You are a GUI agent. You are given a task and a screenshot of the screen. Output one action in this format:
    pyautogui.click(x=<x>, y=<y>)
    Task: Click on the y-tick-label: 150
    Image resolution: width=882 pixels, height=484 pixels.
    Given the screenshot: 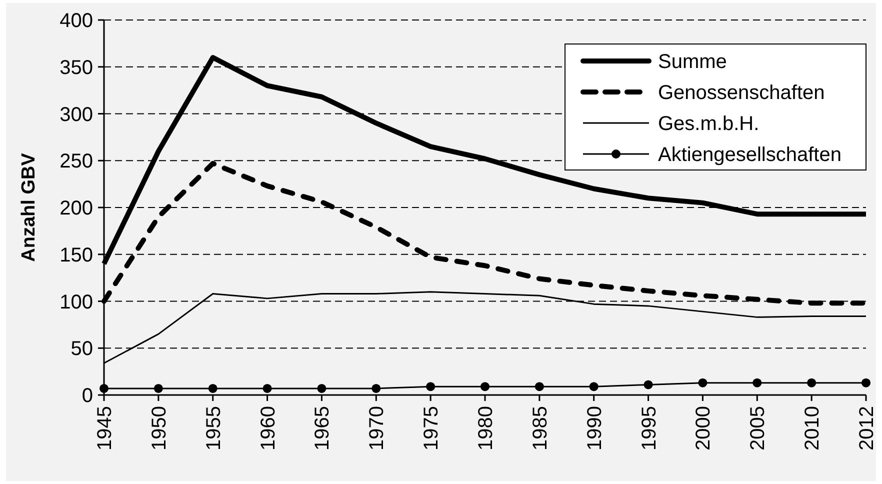 What is the action you would take?
    pyautogui.click(x=76, y=255)
    